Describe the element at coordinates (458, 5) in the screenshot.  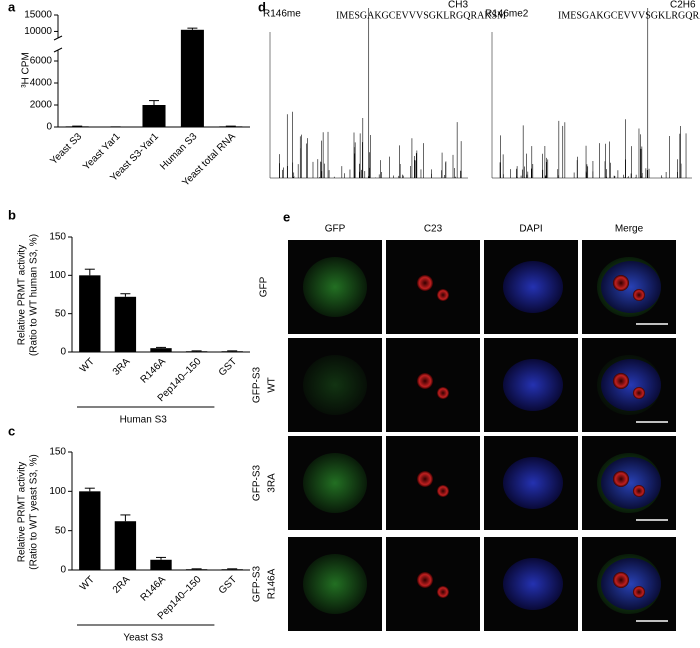
I see `modification: CH3` at that location.